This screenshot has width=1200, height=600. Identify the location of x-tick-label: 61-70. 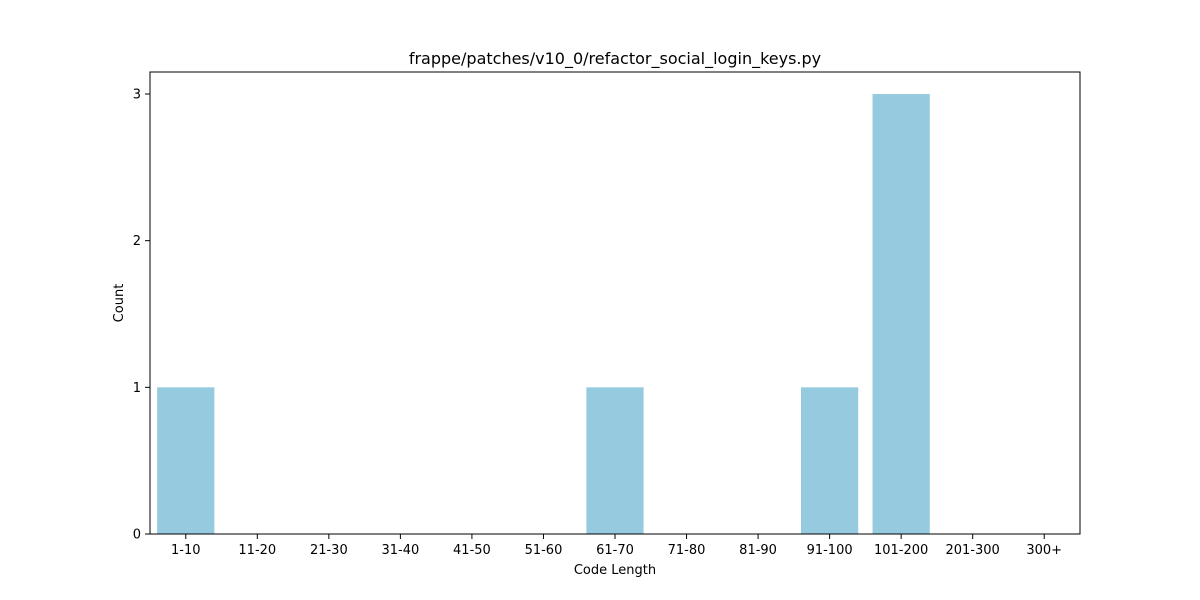
(615, 550).